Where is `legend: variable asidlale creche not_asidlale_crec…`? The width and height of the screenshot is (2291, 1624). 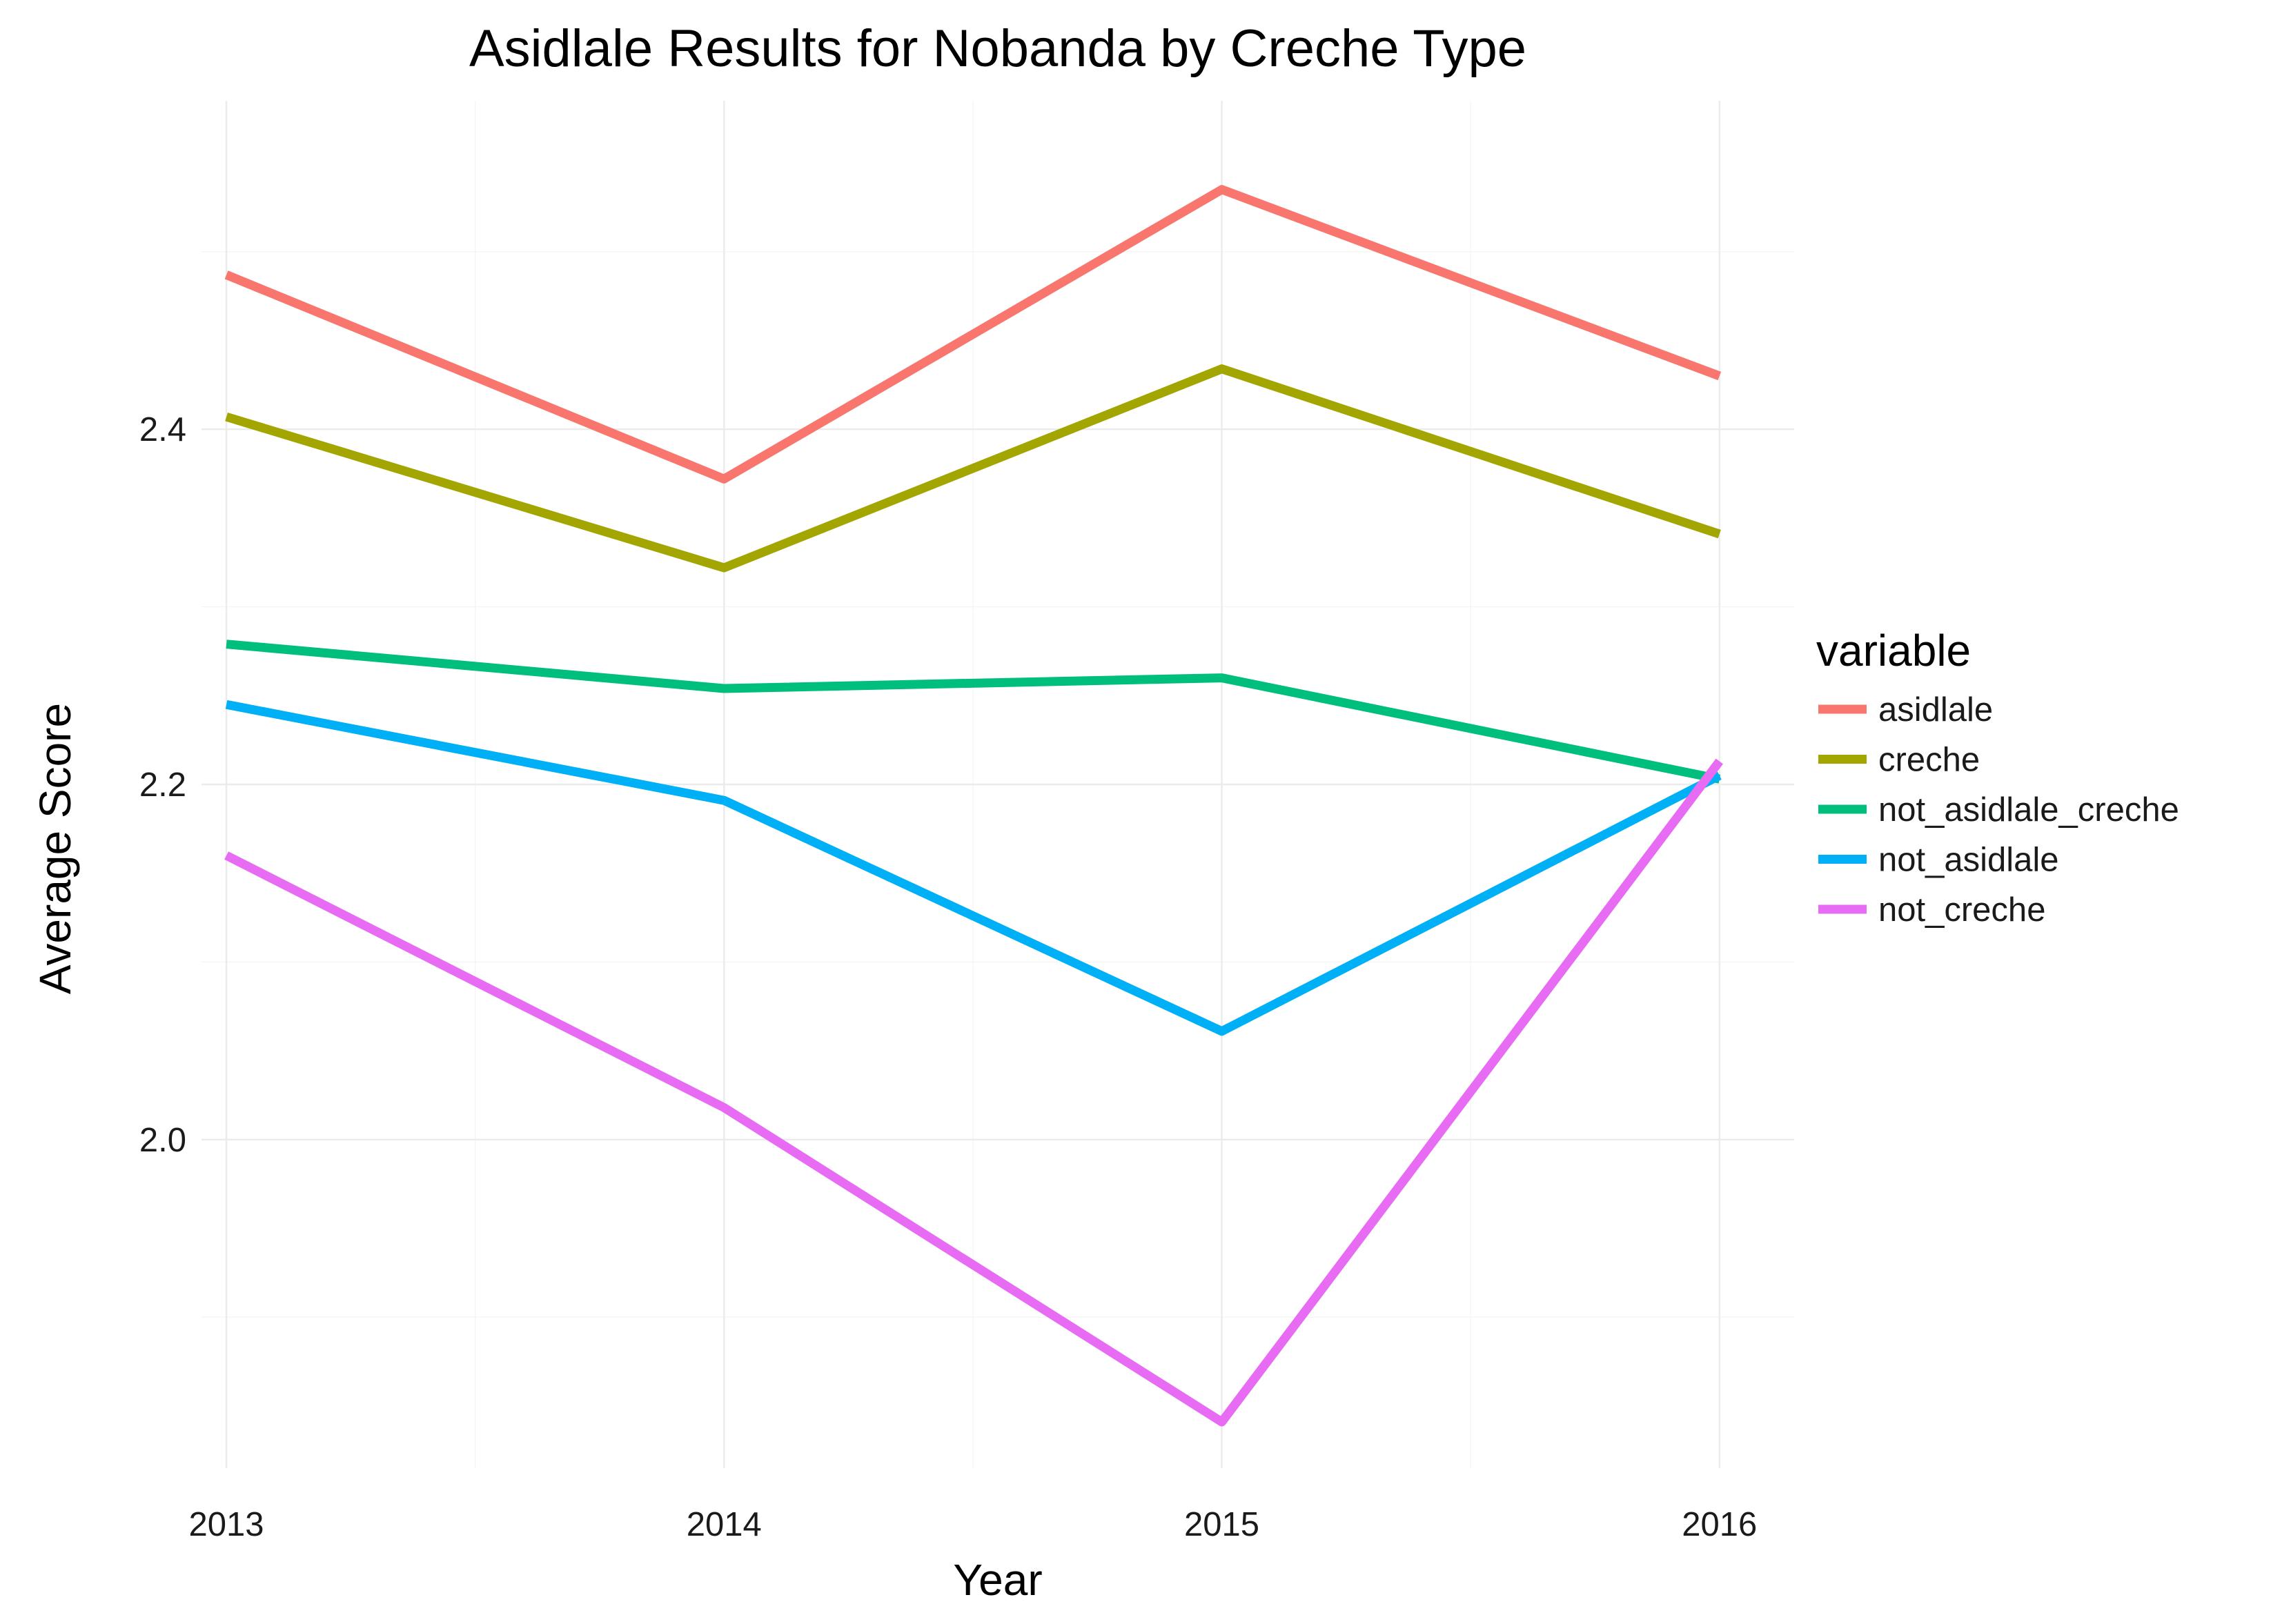 legend: variable asidlale creche not_asidlale_crec… is located at coordinates (1998, 778).